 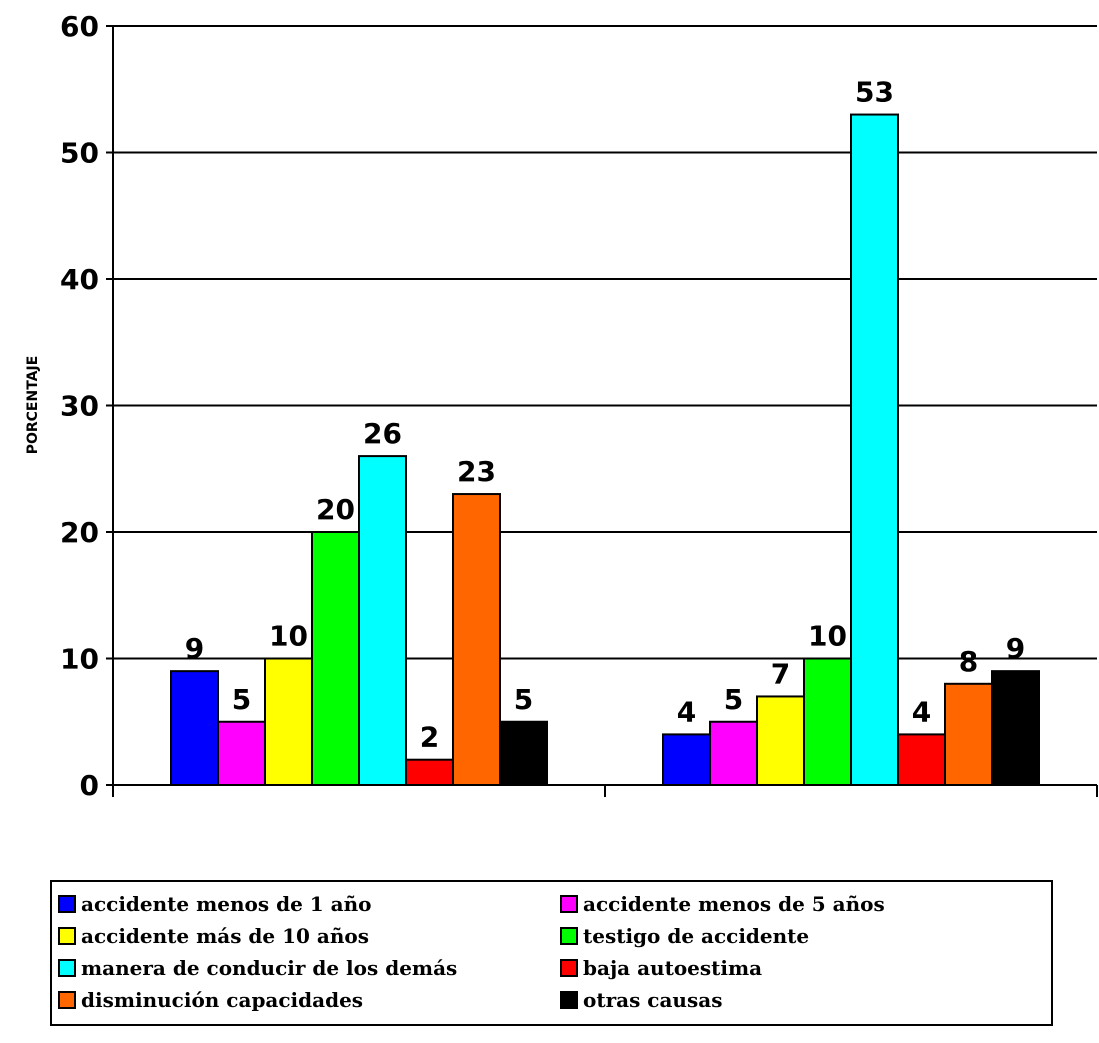 What do you see at coordinates (874, 92) in the screenshot?
I see `data-label: 53` at bounding box center [874, 92].